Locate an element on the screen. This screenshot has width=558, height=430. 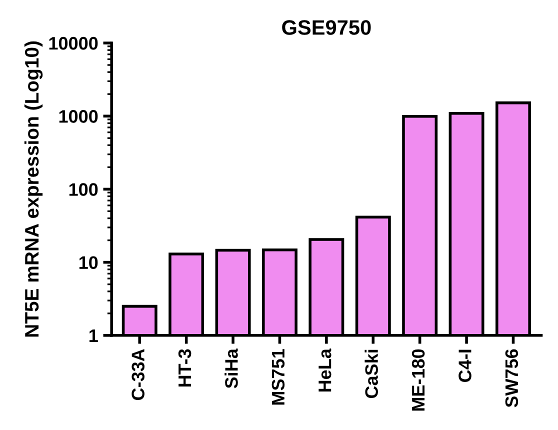
x-tick-label: MS751 is located at coordinates (278, 377).